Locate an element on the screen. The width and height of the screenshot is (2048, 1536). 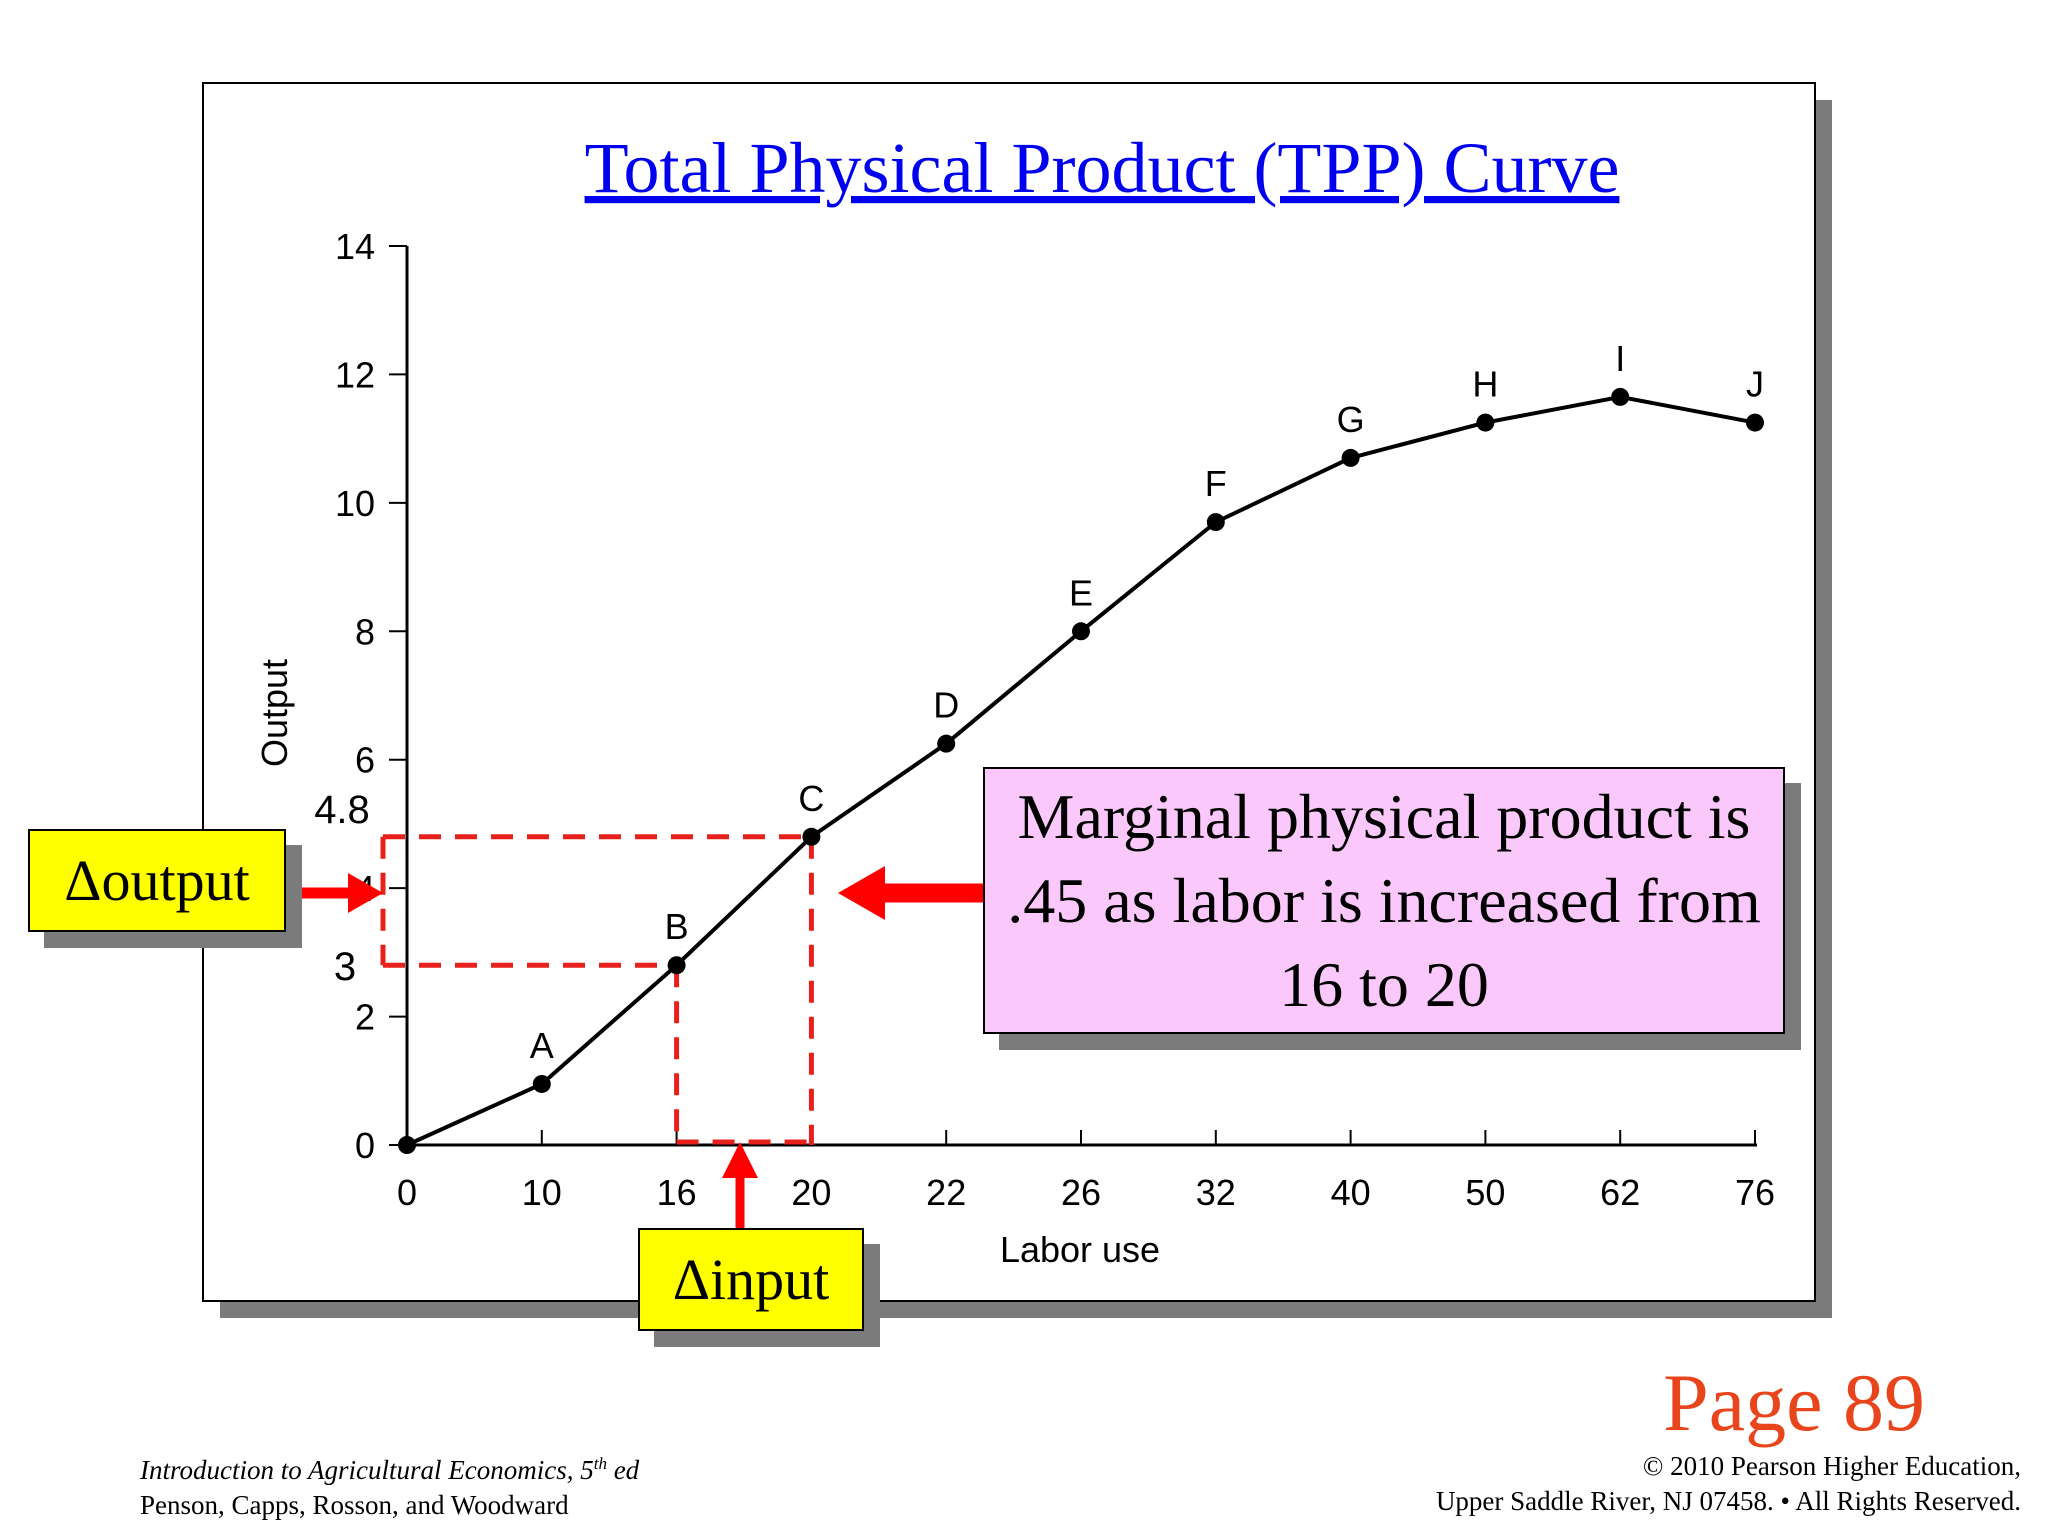
output-high-label: 4.8 is located at coordinates (342, 810).